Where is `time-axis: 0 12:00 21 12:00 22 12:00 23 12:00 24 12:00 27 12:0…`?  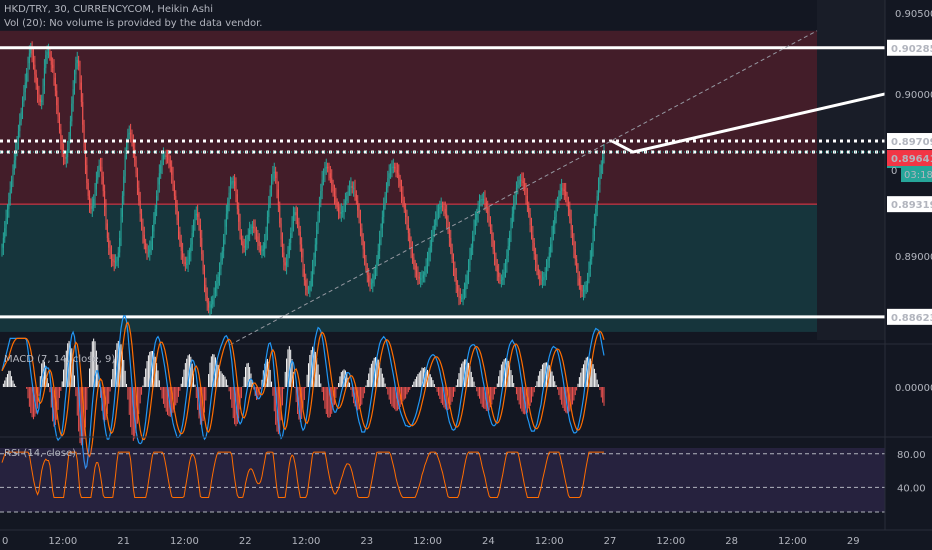 time-axis: 0 12:00 21 12:00 22 12:00 23 12:00 24 12:00 27 12:0… is located at coordinates (431, 541).